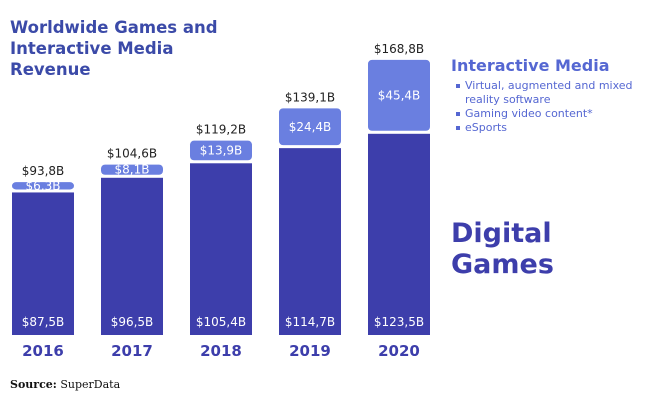  What do you see at coordinates (132, 351) in the screenshot?
I see `tick-label-2017: 2017` at bounding box center [132, 351].